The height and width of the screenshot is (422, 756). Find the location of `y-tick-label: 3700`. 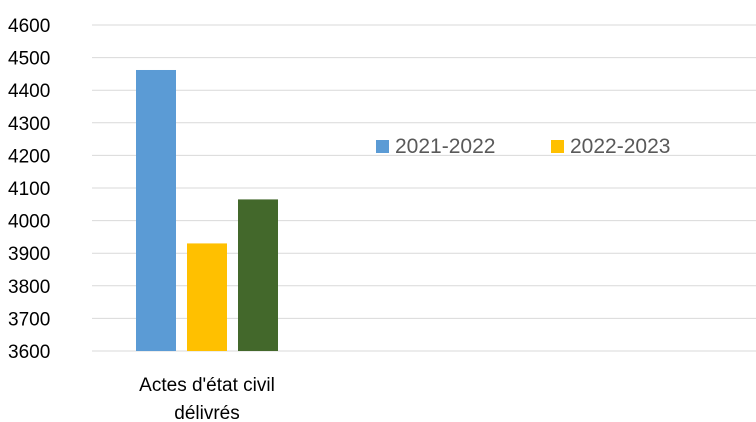

y-tick-label: 3700 is located at coordinates (29, 319).